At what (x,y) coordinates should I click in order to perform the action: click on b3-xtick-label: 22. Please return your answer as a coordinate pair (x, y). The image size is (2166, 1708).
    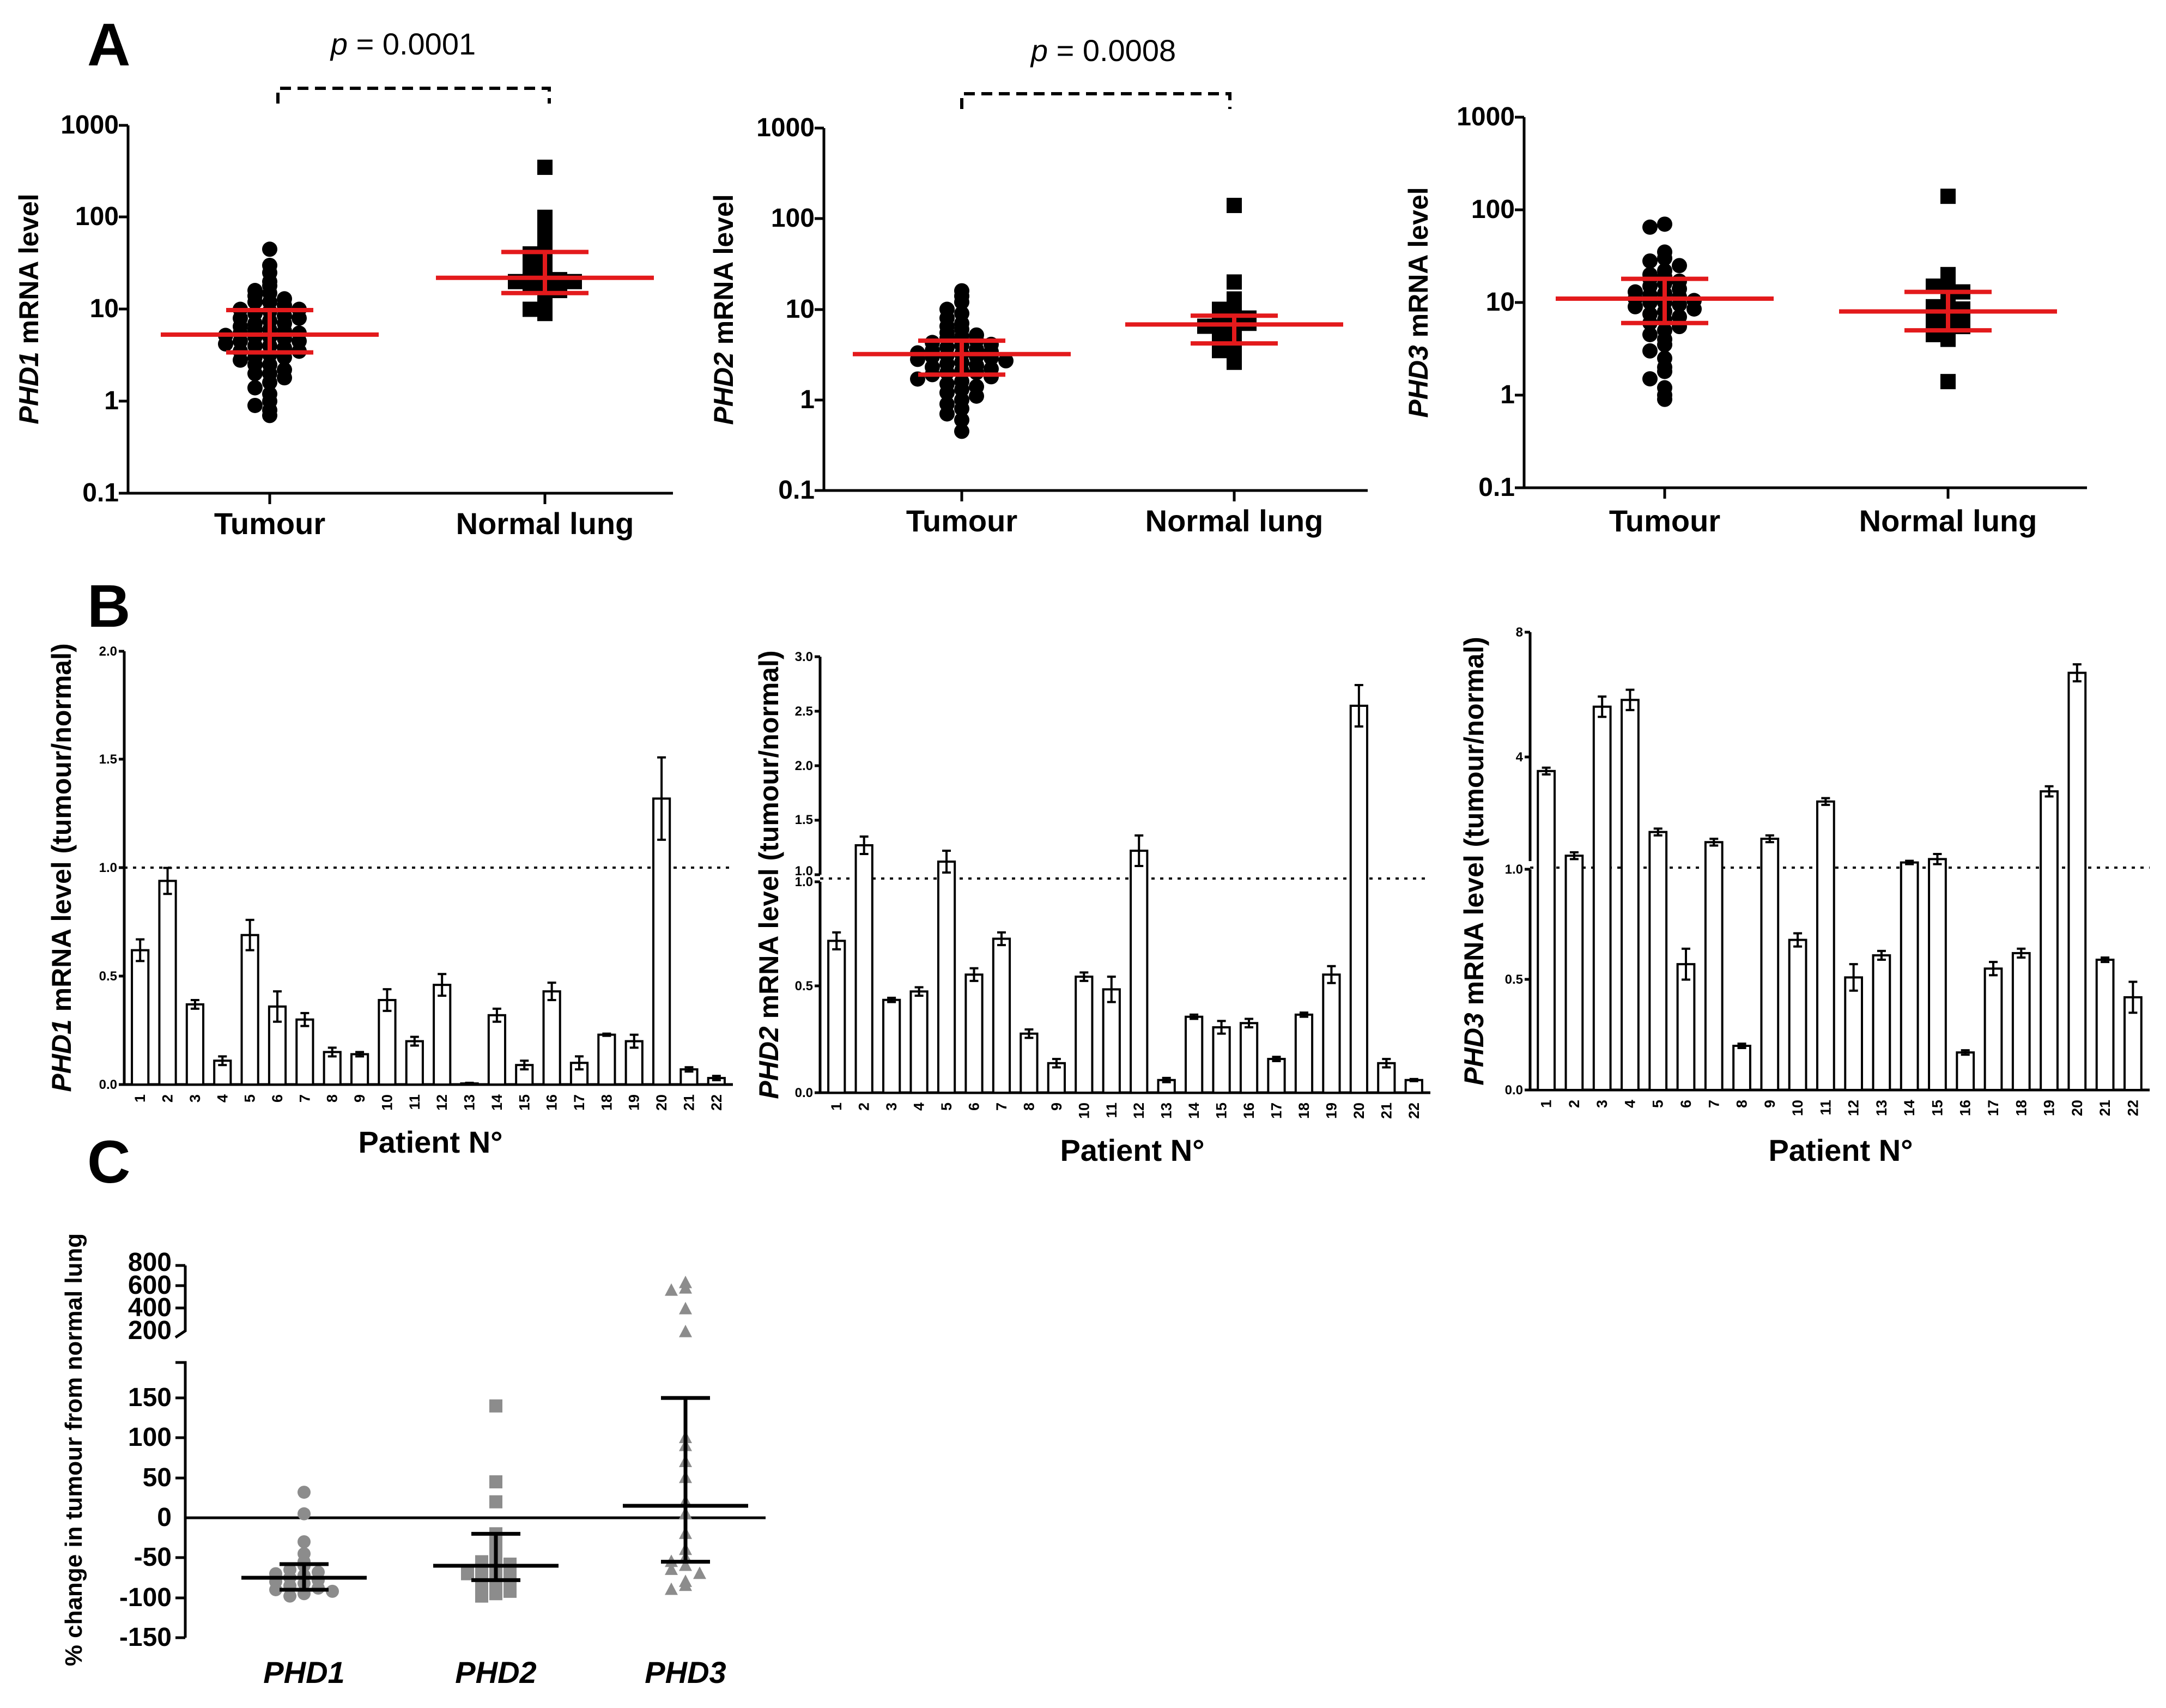
    Looking at the image, I should click on (2133, 1108).